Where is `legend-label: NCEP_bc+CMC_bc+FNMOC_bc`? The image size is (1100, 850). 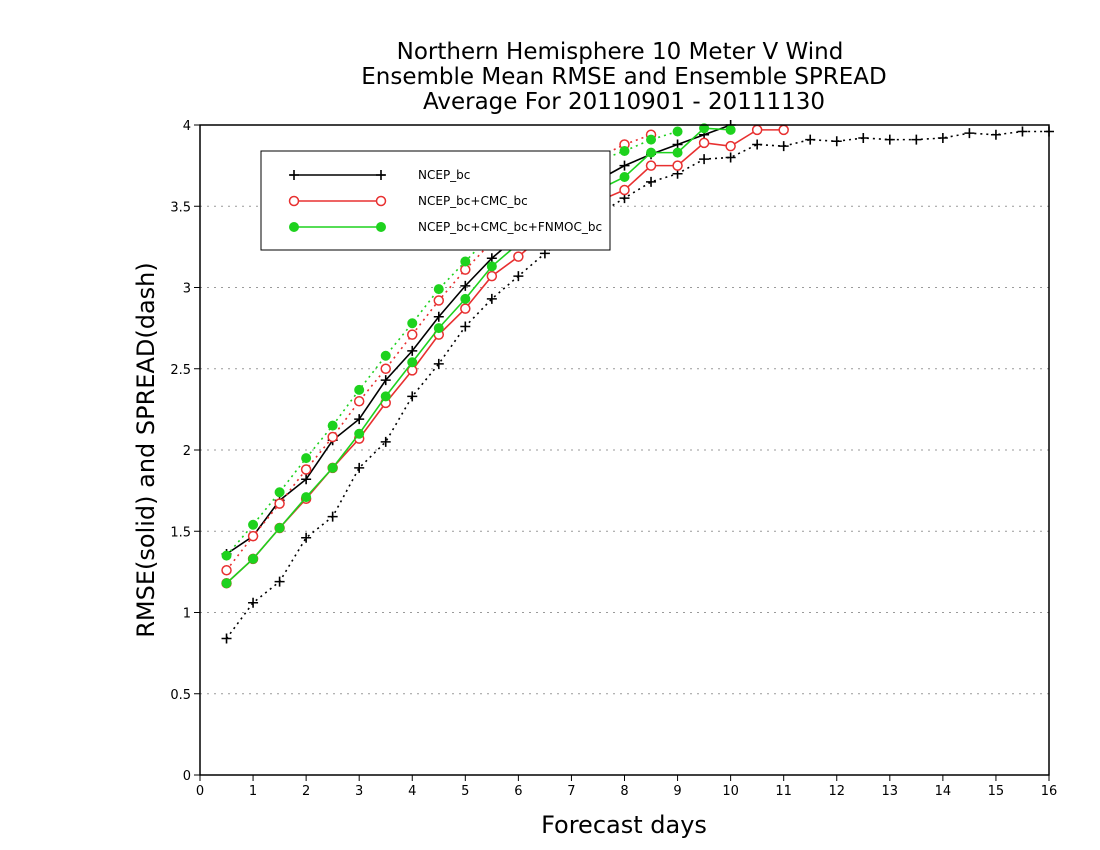
legend-label: NCEP_bc+CMC_bc+FNMOC_bc is located at coordinates (510, 227).